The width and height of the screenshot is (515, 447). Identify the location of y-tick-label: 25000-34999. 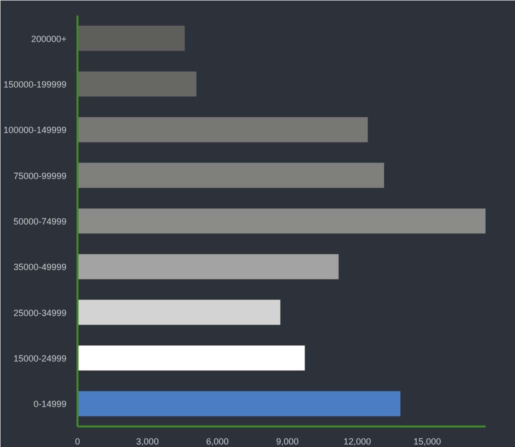
(40, 313).